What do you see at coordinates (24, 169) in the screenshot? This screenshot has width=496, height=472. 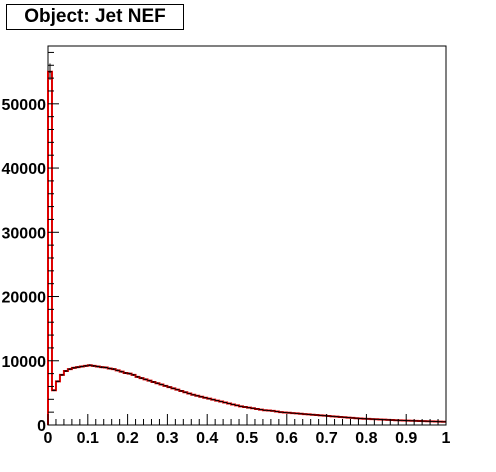 I see `y-tick-label: 40000` at bounding box center [24, 169].